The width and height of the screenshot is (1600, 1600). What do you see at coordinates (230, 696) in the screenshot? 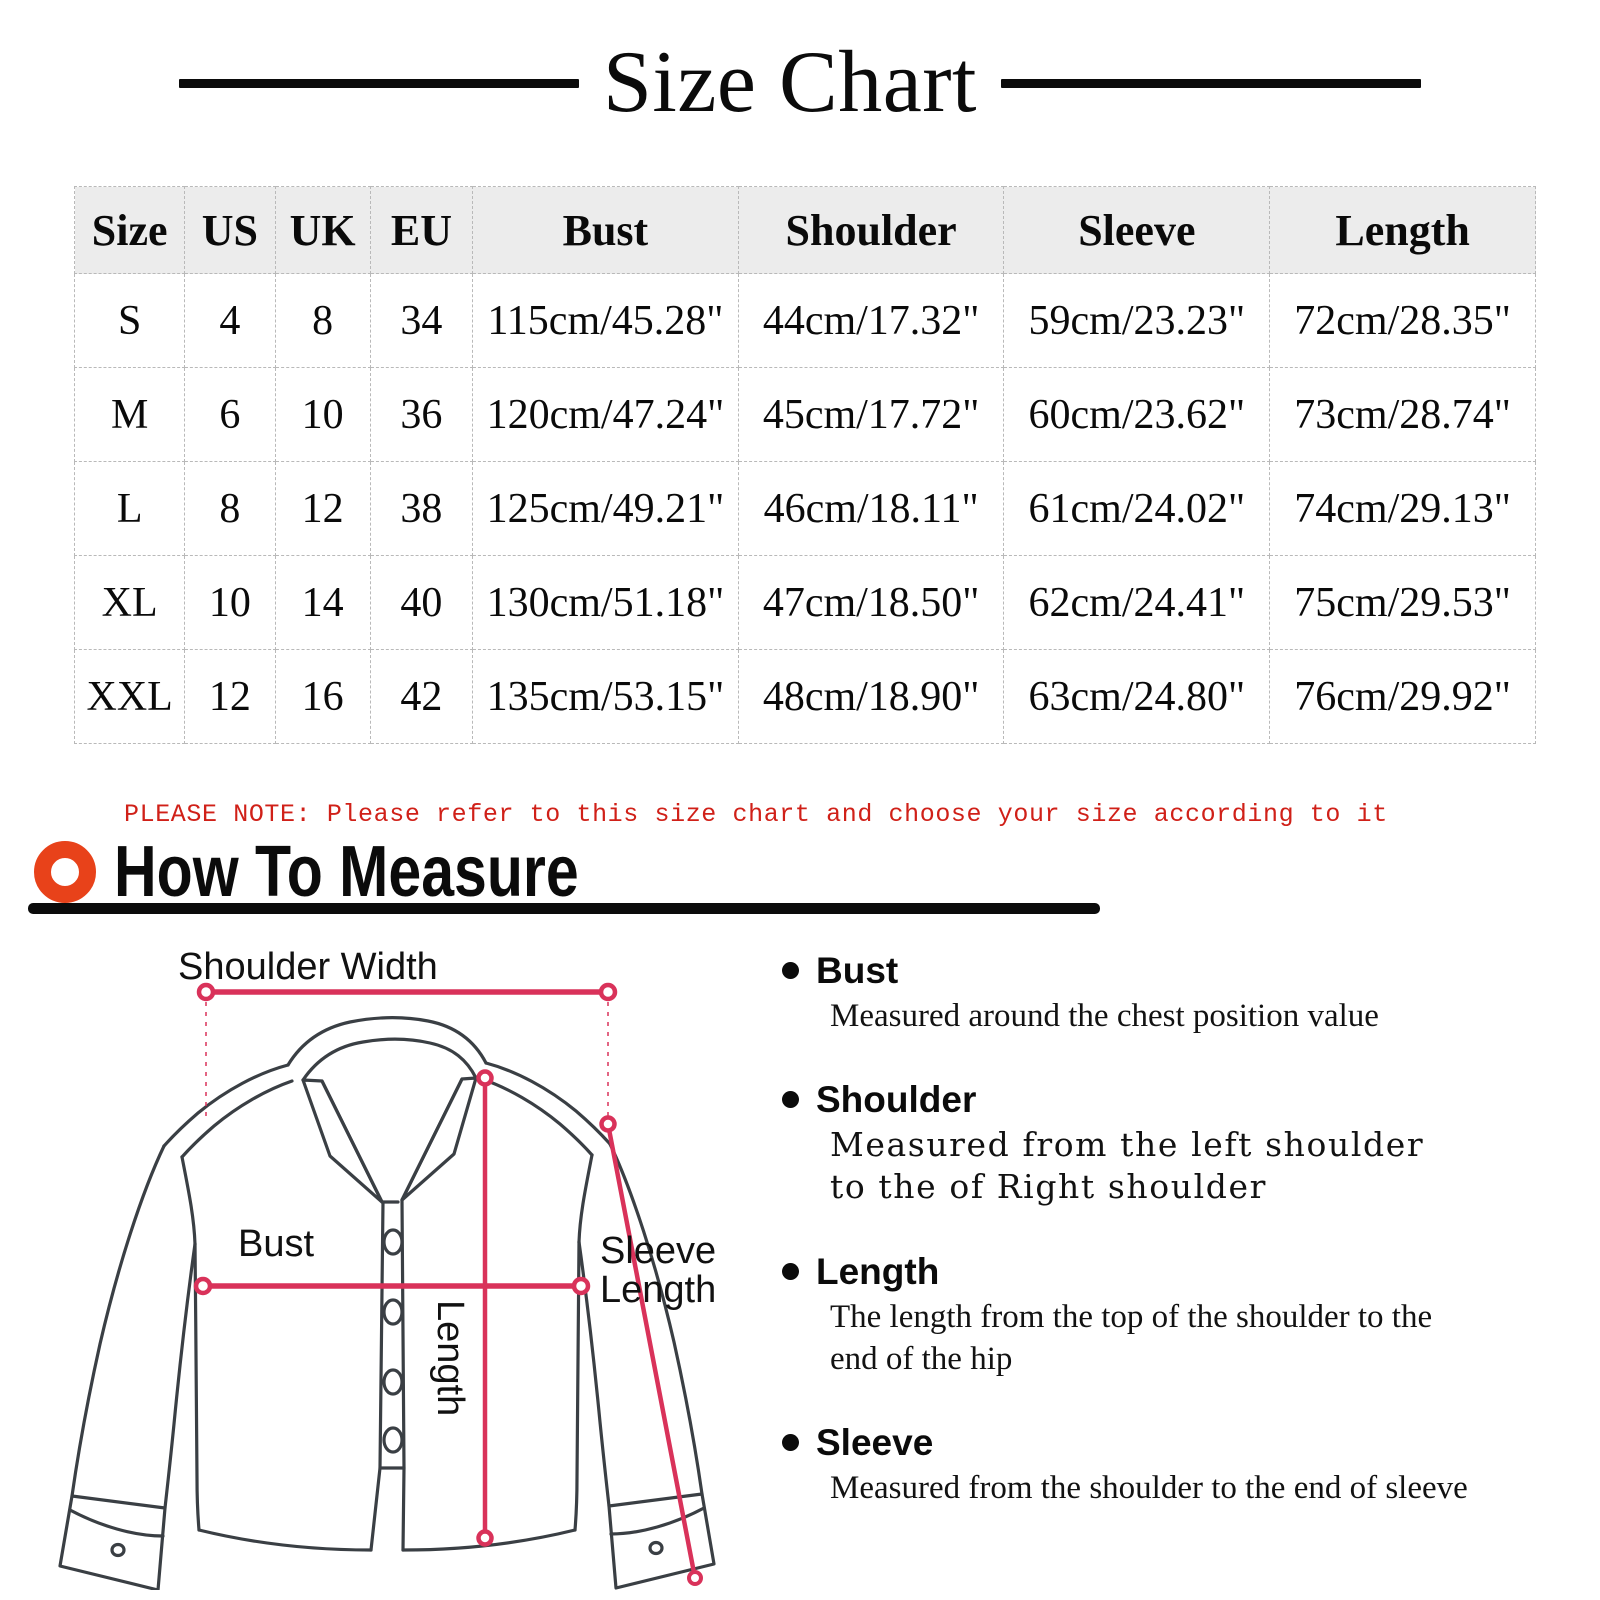
I see `cell-us: 12` at bounding box center [230, 696].